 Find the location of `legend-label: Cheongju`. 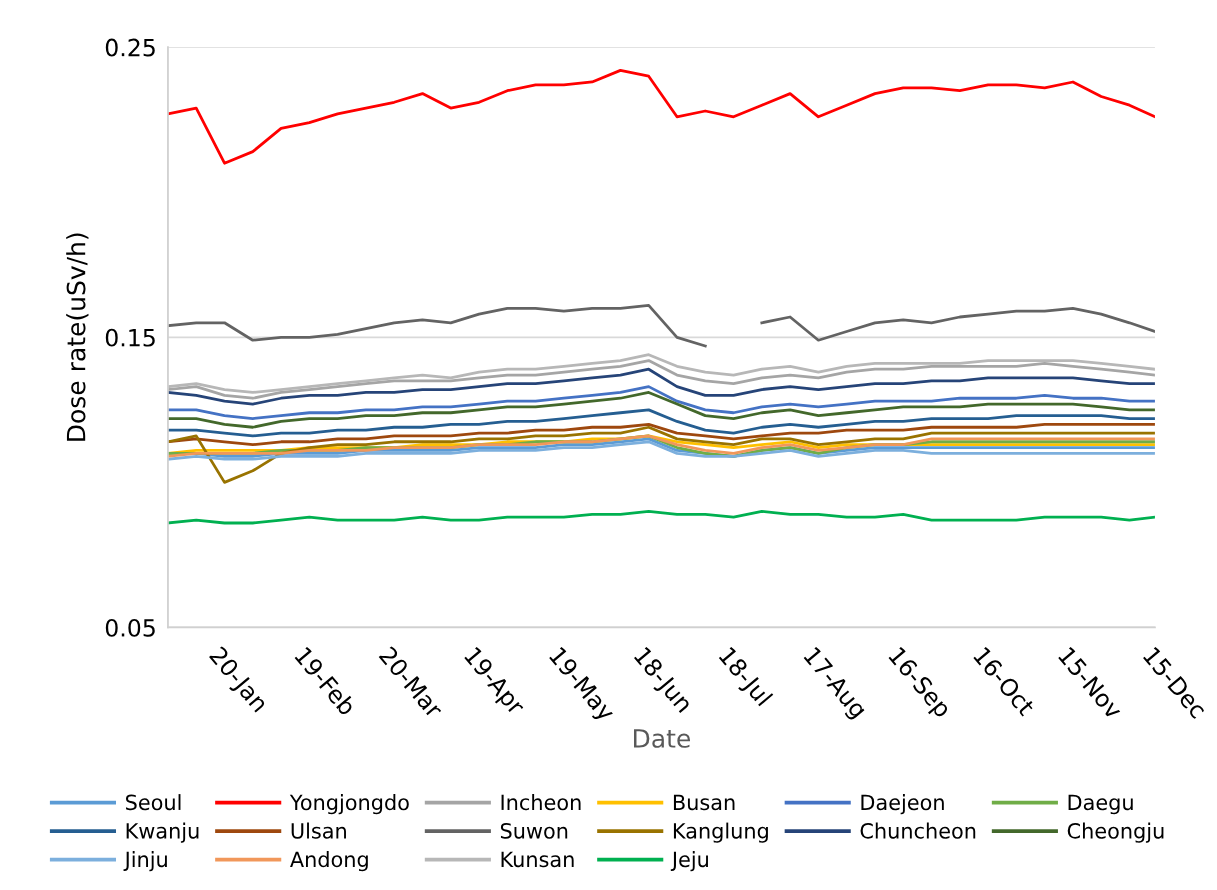

legend-label: Cheongju is located at coordinates (1115, 832).